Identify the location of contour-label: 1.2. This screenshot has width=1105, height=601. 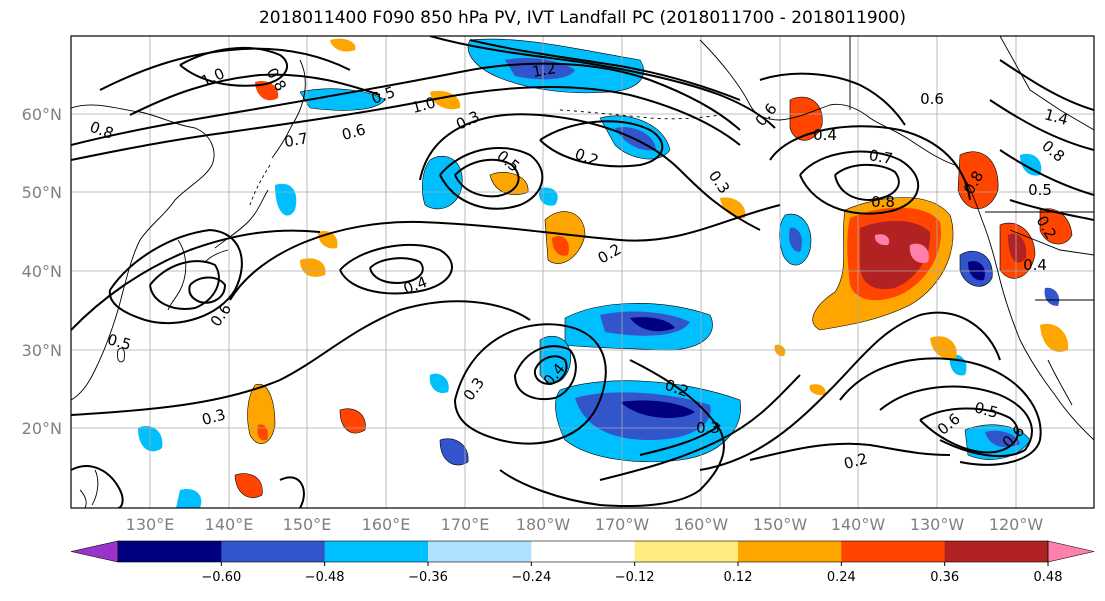
(544, 70).